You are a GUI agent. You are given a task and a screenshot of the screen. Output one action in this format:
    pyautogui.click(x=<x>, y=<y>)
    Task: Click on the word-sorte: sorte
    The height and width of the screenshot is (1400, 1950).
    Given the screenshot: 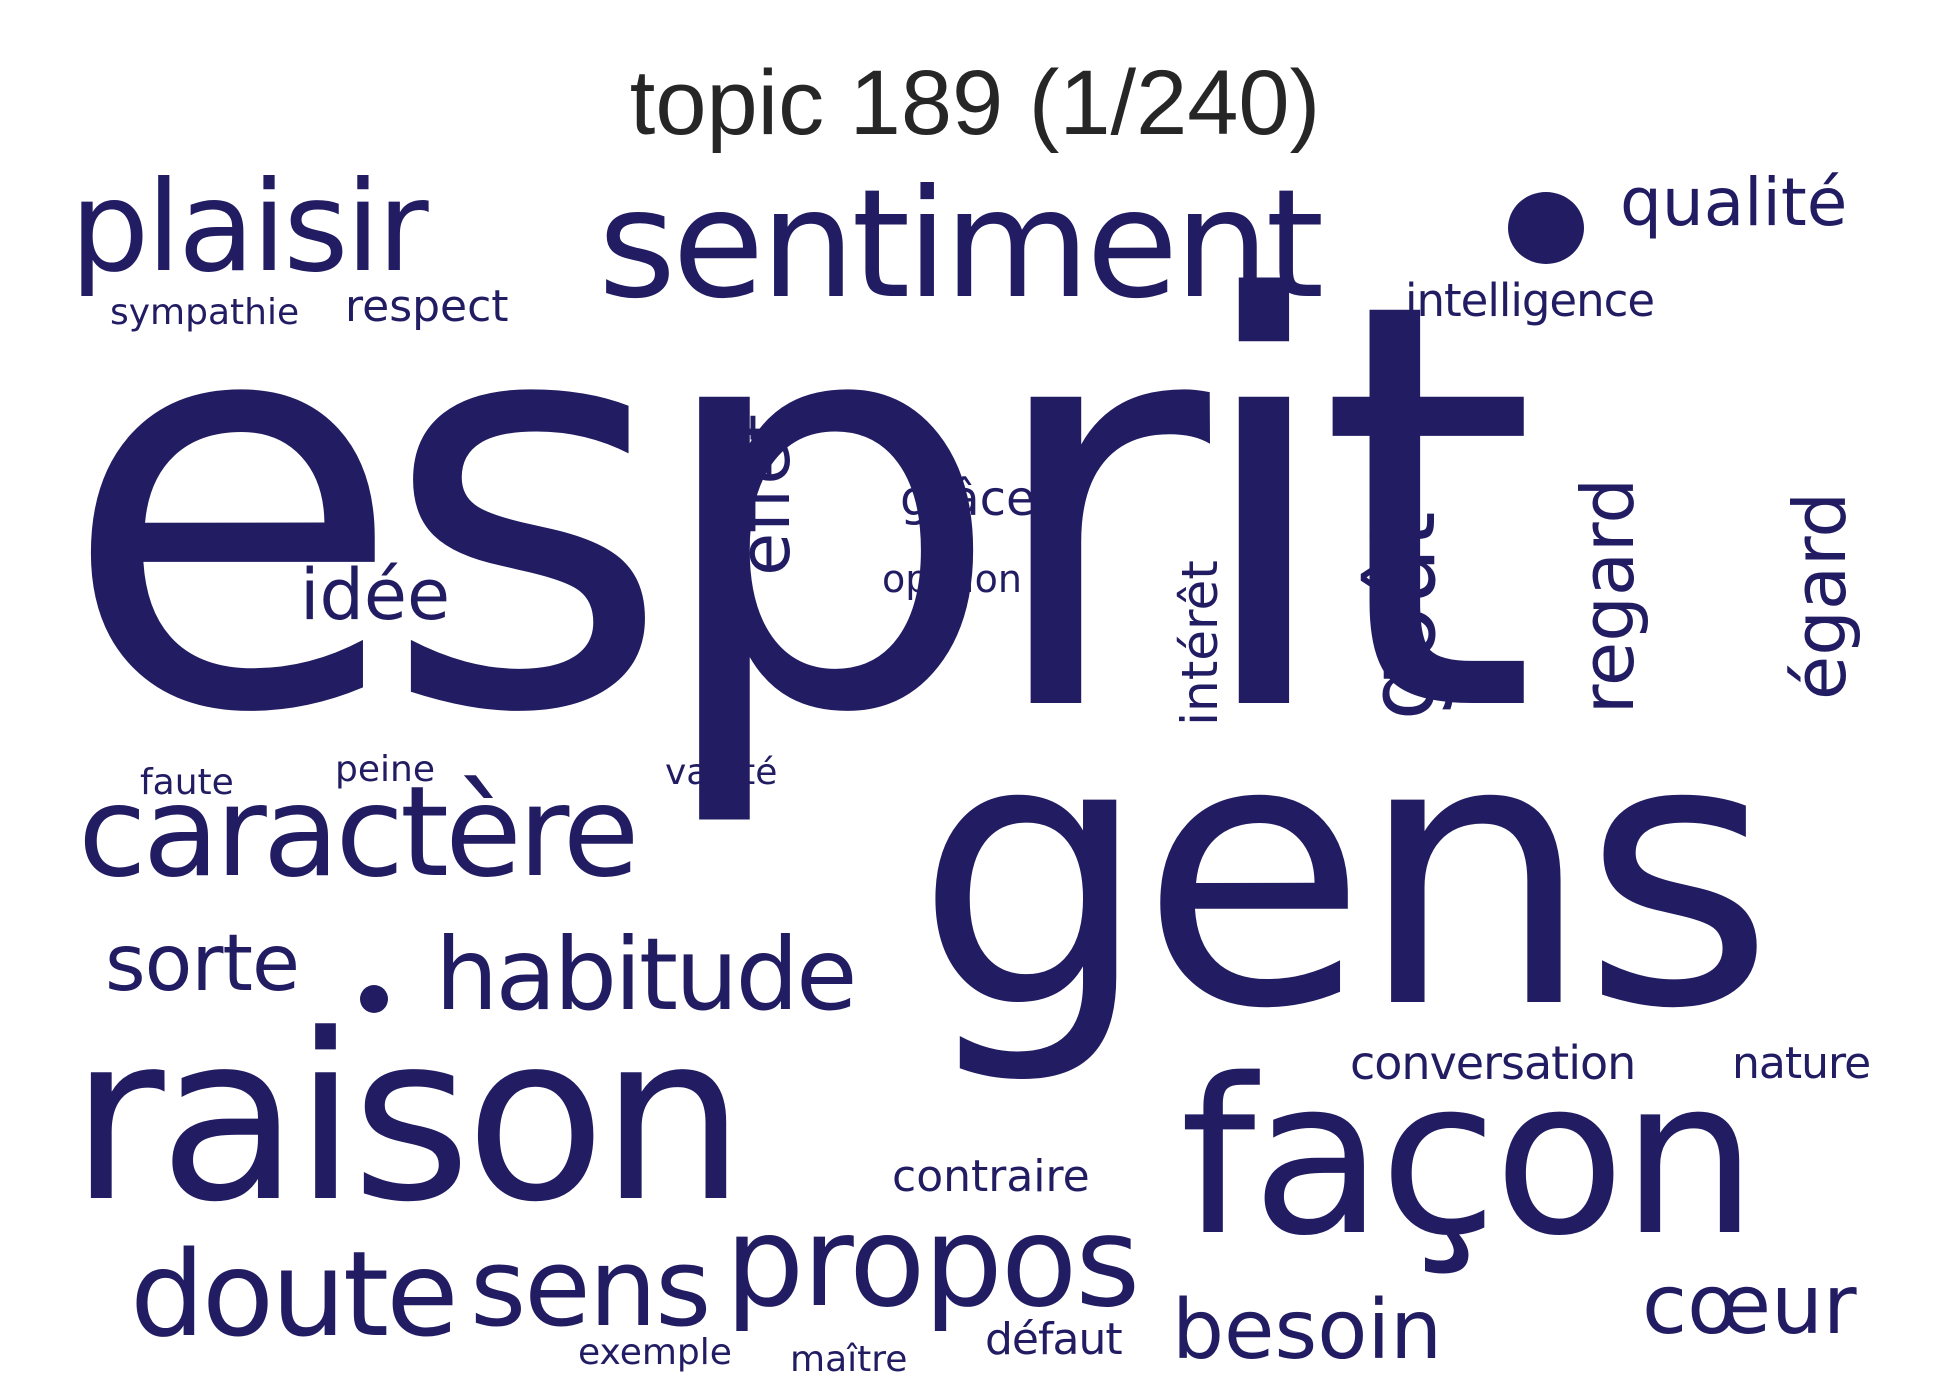 What is the action you would take?
    pyautogui.click(x=202, y=964)
    